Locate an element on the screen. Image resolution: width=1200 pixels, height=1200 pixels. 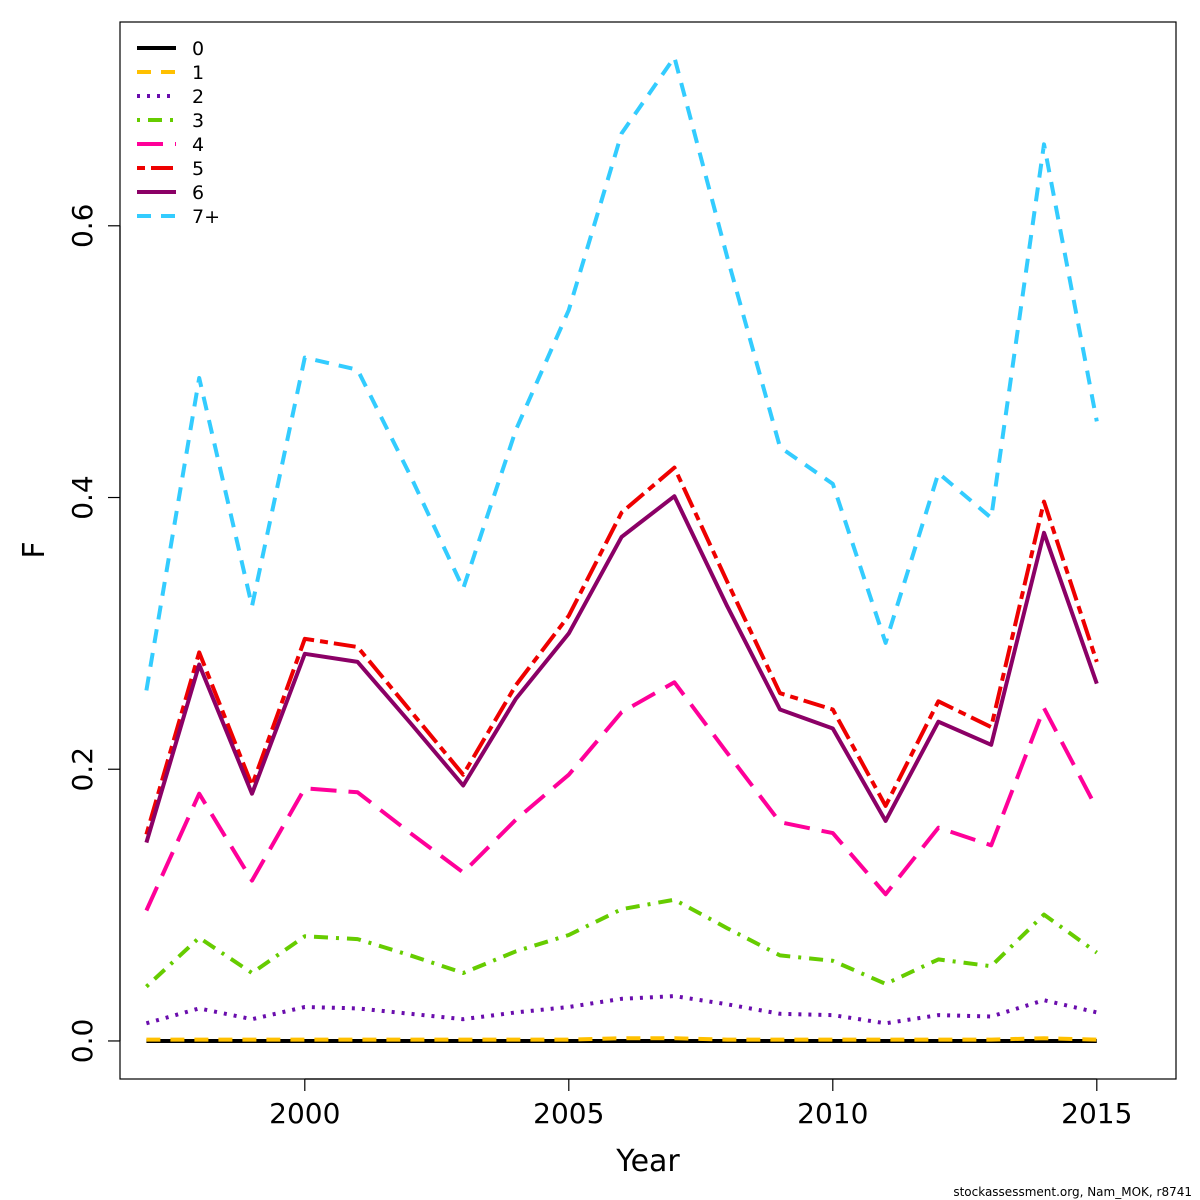
legend-label: 5 is located at coordinates (198, 169).